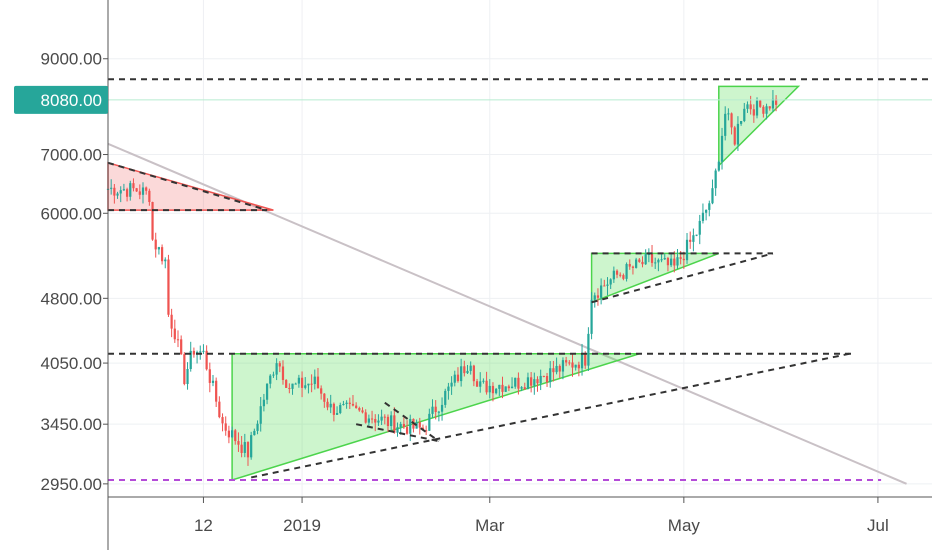  I want to click on y-tick-label-0: 9000.00, so click(71, 59).